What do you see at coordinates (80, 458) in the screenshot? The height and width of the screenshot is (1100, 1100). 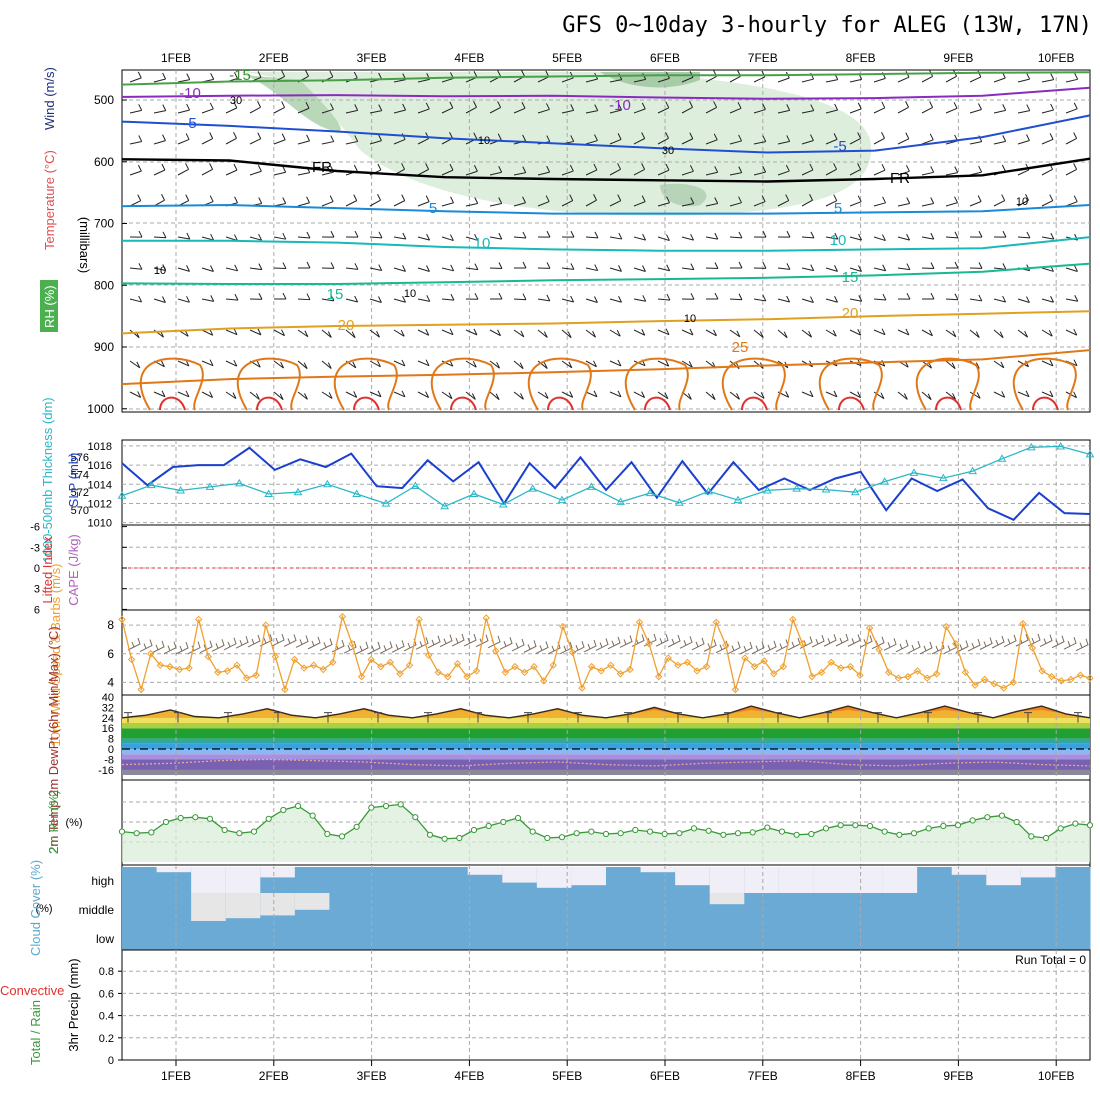 I see `thickness-ytick: 576` at bounding box center [80, 458].